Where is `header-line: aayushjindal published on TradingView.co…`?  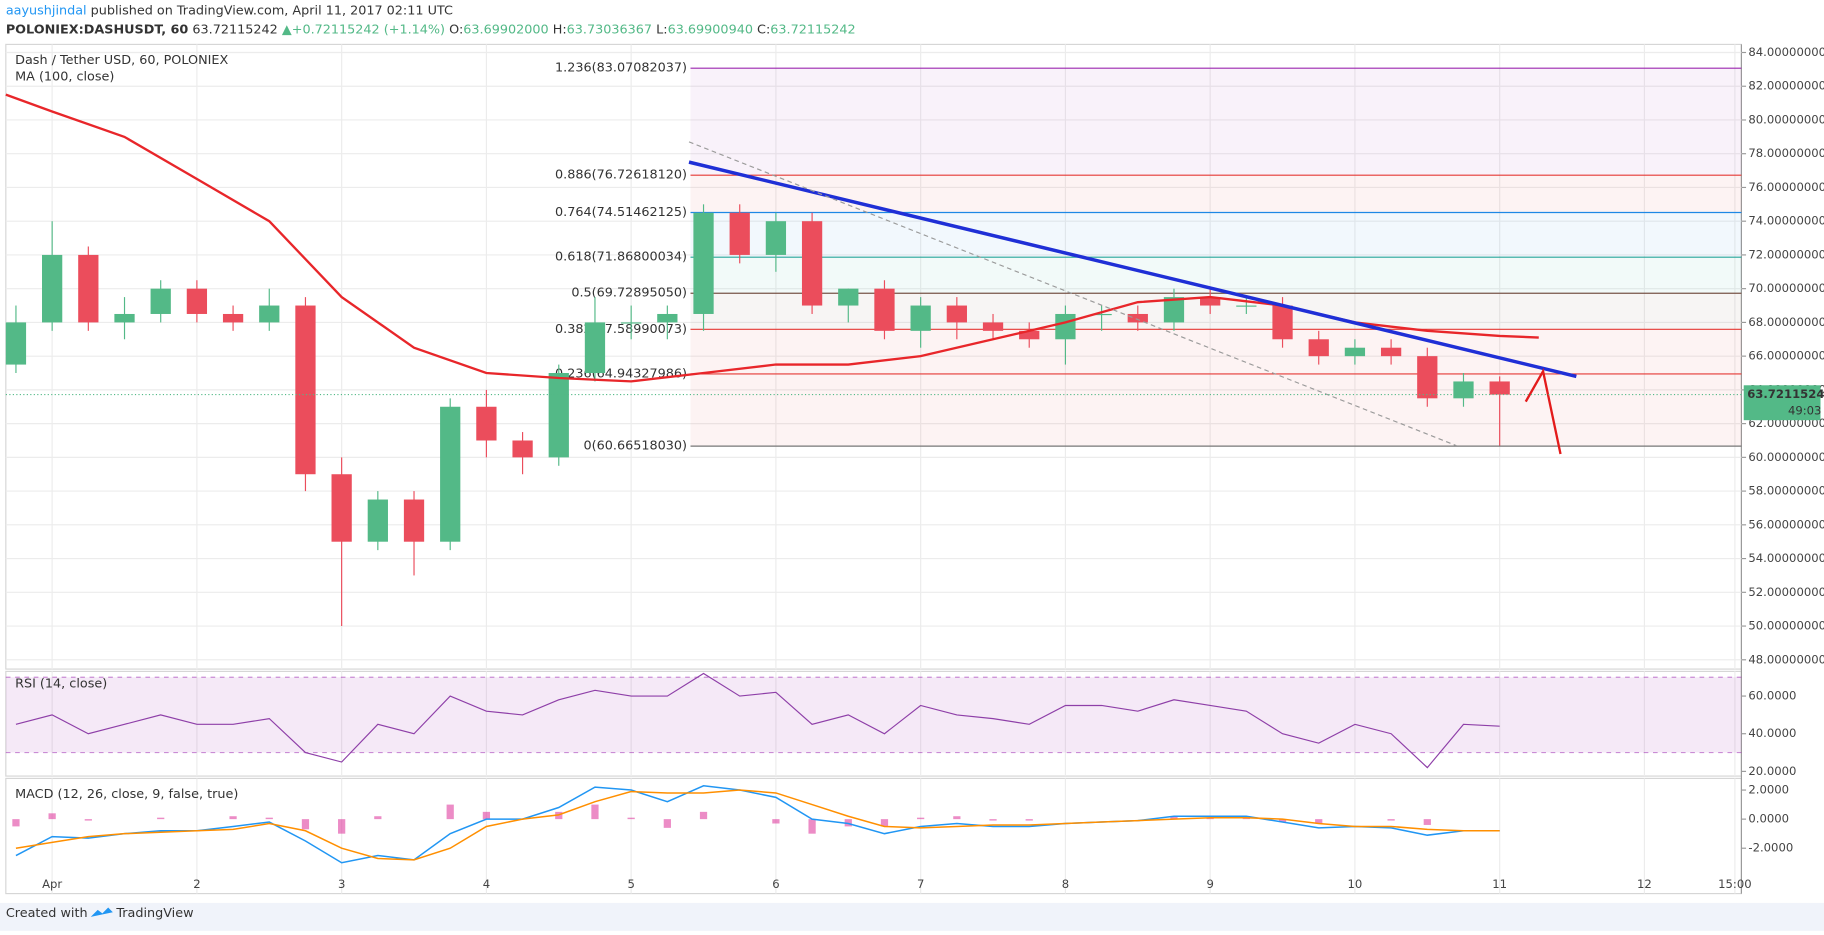 header-line: aayushjindal published on TradingView.co… is located at coordinates (229, 10).